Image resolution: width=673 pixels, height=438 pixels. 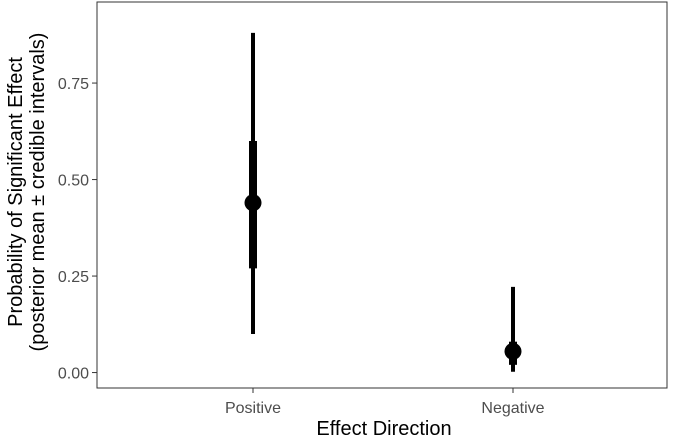 I want to click on mean-point-positive, so click(x=253, y=203).